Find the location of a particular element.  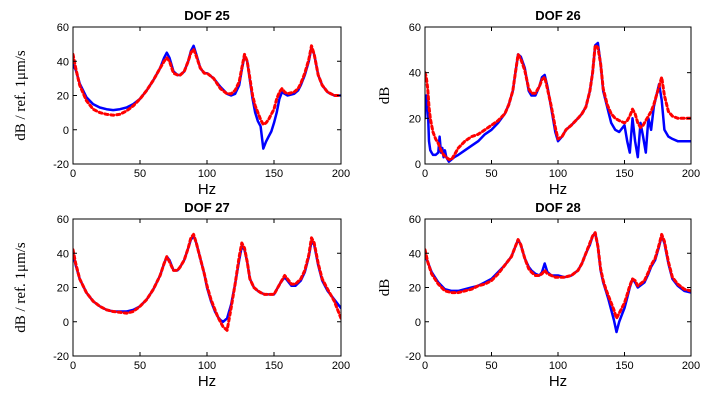

subplot-title: DOF 28 is located at coordinates (558, 207).